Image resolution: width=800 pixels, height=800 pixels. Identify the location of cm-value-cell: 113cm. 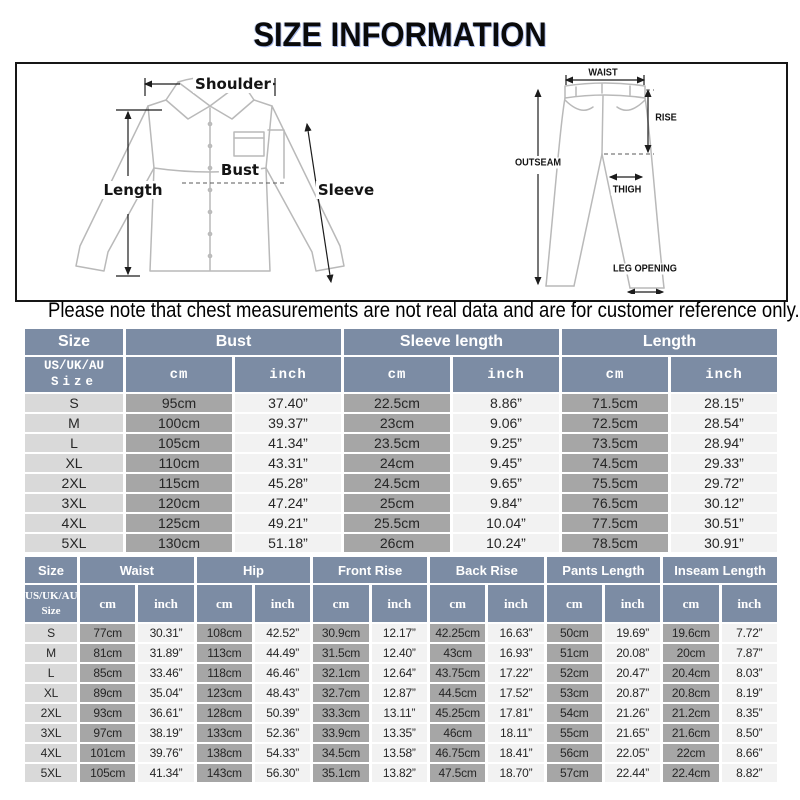
(224, 653).